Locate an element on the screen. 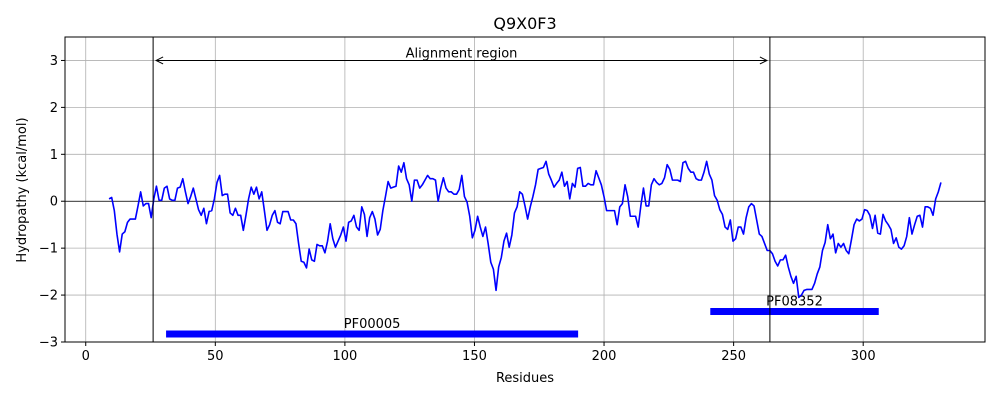 Image resolution: width=1000 pixels, height=400 pixels. x-tick-label: 100 is located at coordinates (344, 356).